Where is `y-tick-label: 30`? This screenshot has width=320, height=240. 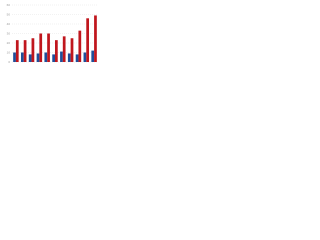 y-tick-label: 30 is located at coordinates (9, 33).